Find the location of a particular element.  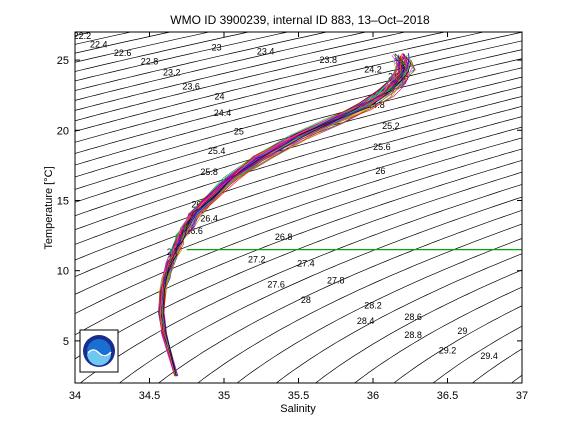

isopycnal-label: 28 is located at coordinates (306, 300).